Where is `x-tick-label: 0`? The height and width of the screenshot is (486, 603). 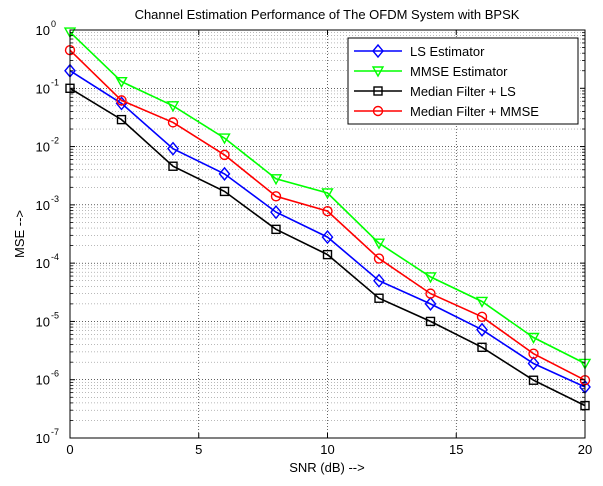
x-tick-label: 0 is located at coordinates (69, 449).